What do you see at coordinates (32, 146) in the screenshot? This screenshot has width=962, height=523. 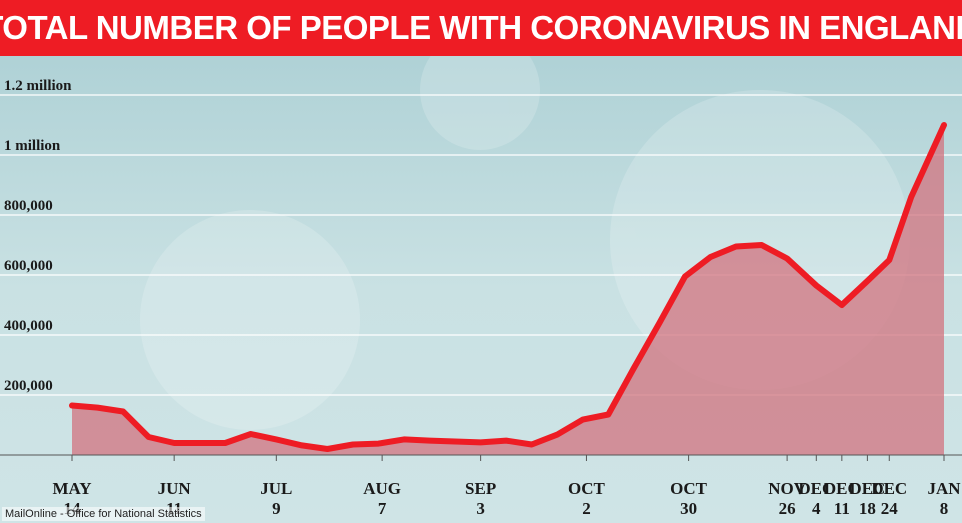 I see `y-tick-label: 1 million` at bounding box center [32, 146].